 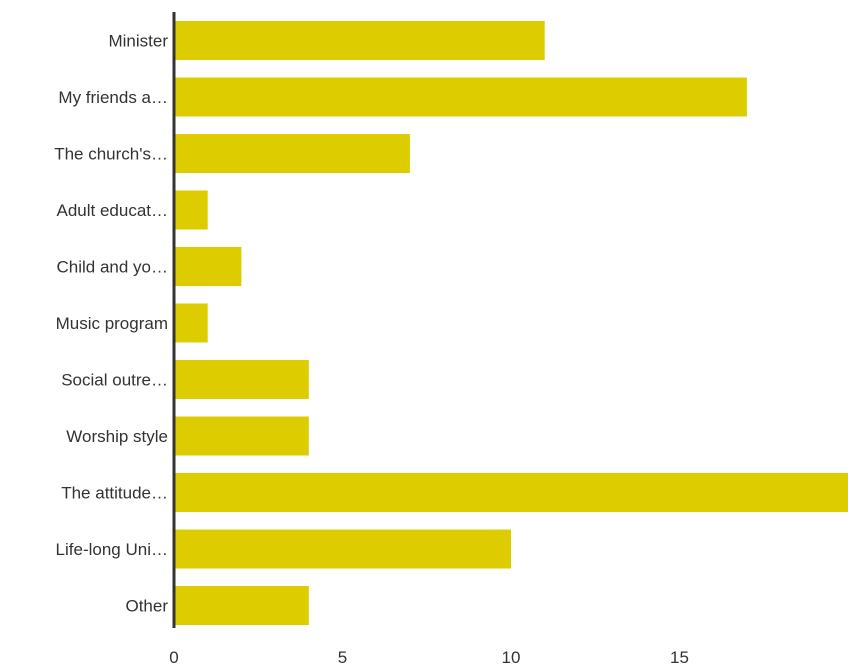 I want to click on x-tick-labels-group: 0 5 10 15, so click(x=429, y=656).